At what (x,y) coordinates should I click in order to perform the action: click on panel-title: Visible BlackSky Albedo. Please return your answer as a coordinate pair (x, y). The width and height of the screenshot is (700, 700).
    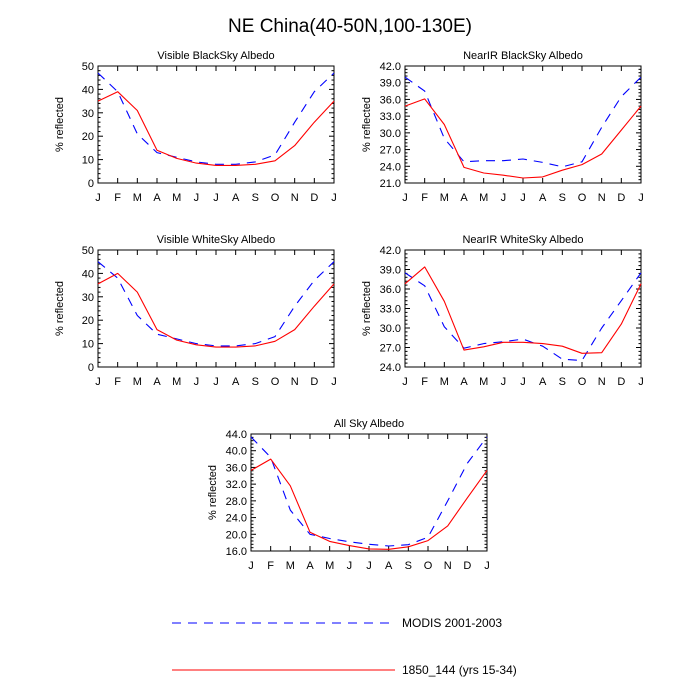
    Looking at the image, I should click on (215, 56).